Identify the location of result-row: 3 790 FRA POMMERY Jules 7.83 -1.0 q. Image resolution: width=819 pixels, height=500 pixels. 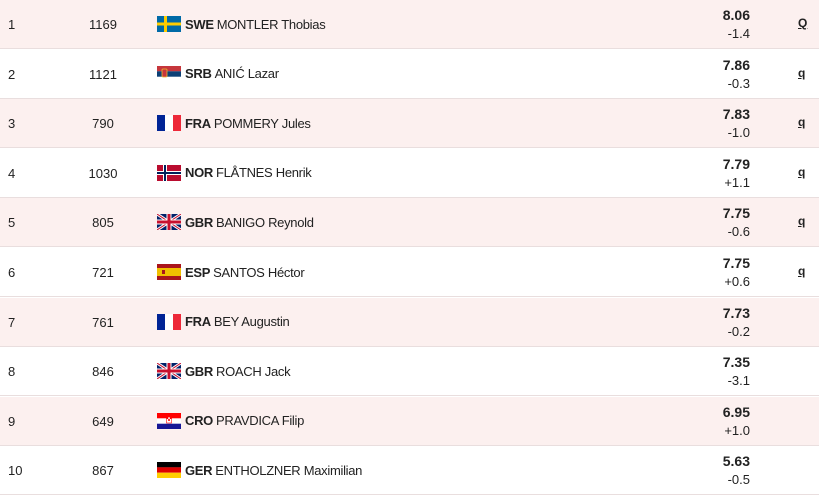
(409, 124).